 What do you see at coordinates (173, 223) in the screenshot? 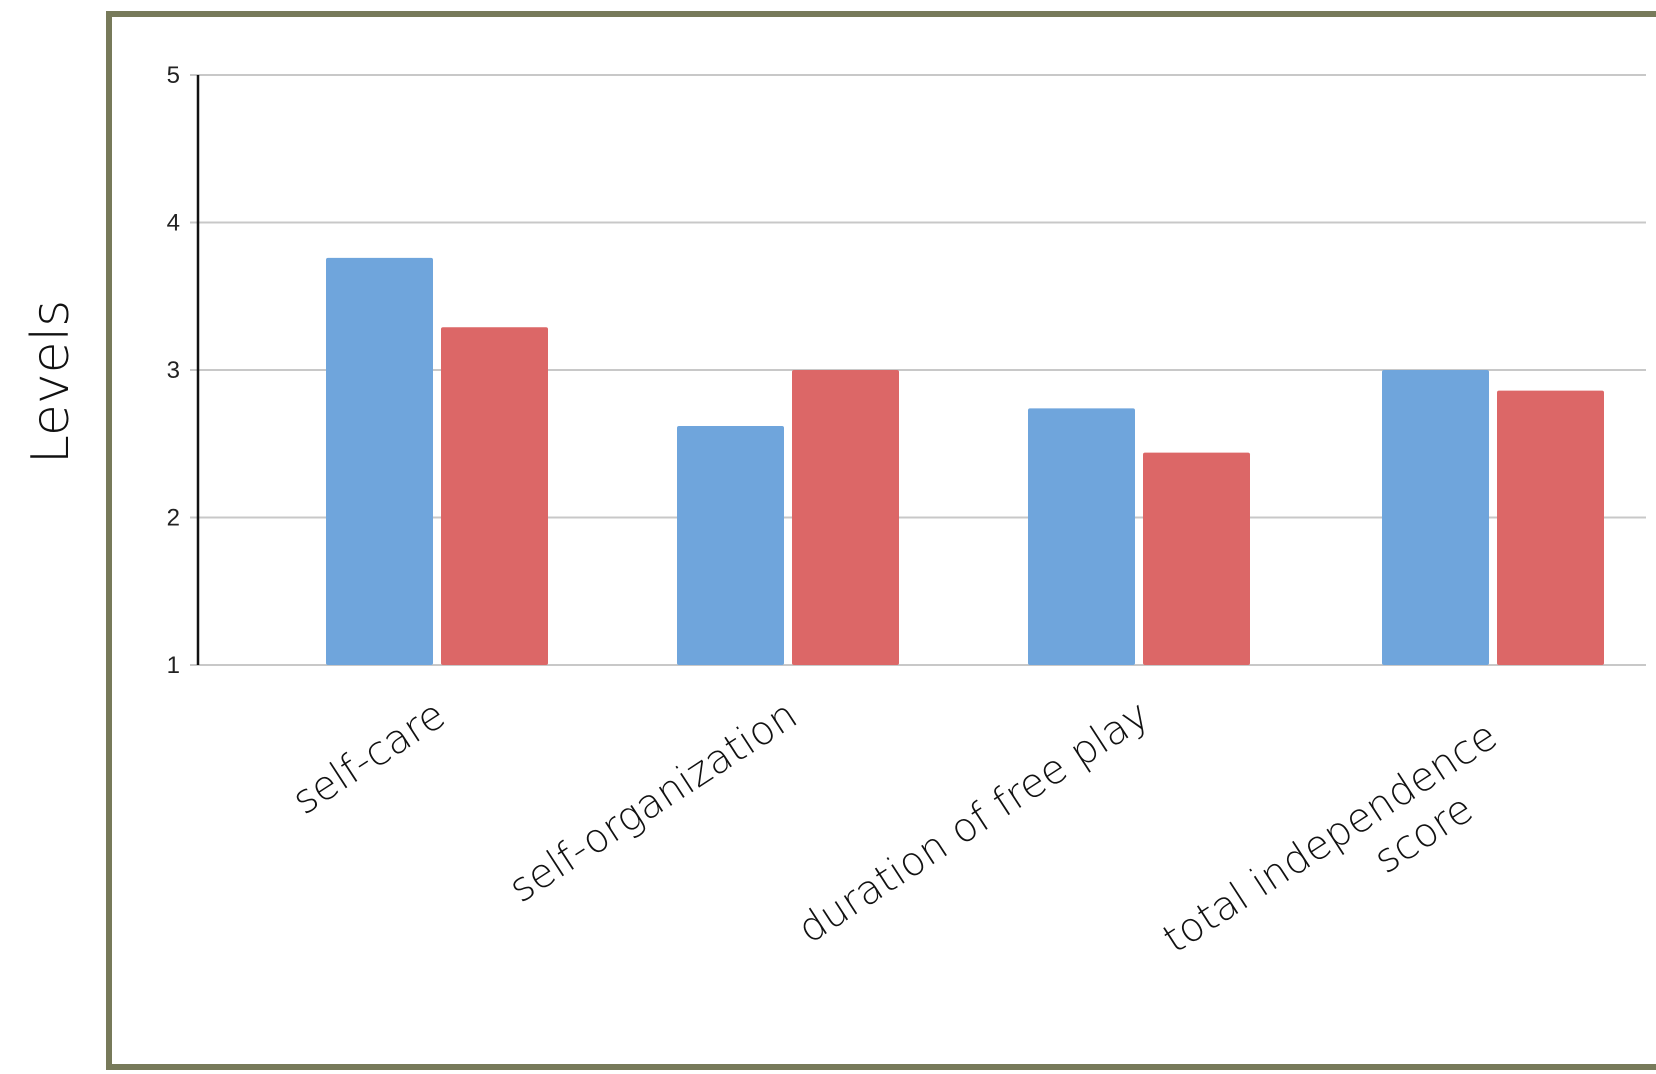
I see `y-tick-label: 4` at bounding box center [173, 223].